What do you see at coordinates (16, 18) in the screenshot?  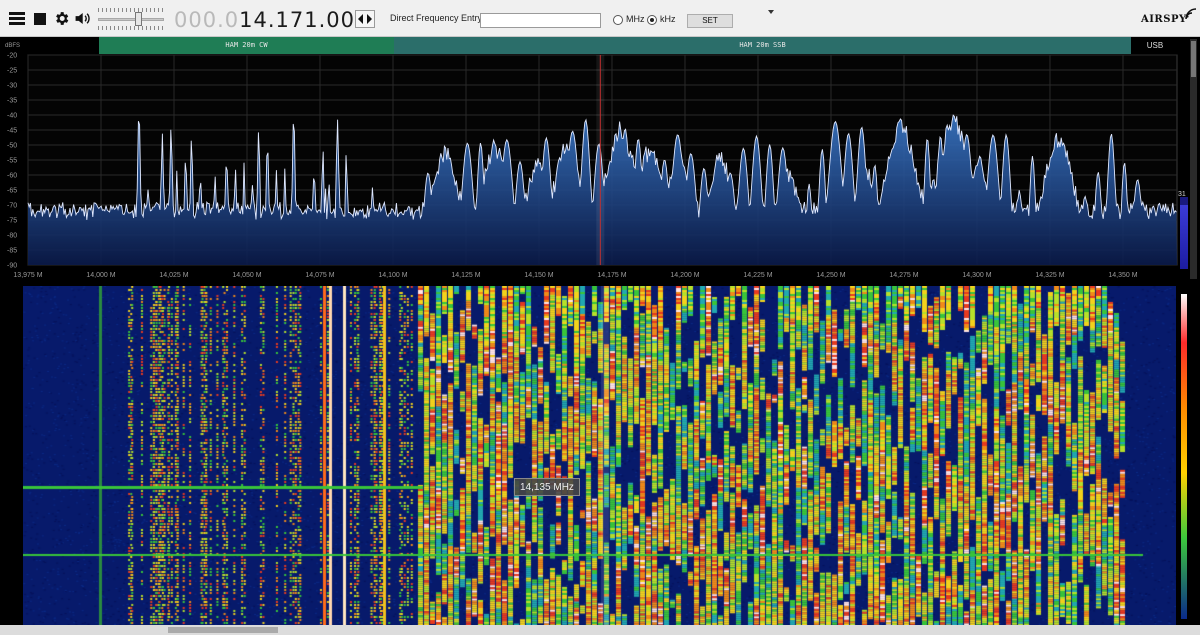 I see `menu-icon` at bounding box center [16, 18].